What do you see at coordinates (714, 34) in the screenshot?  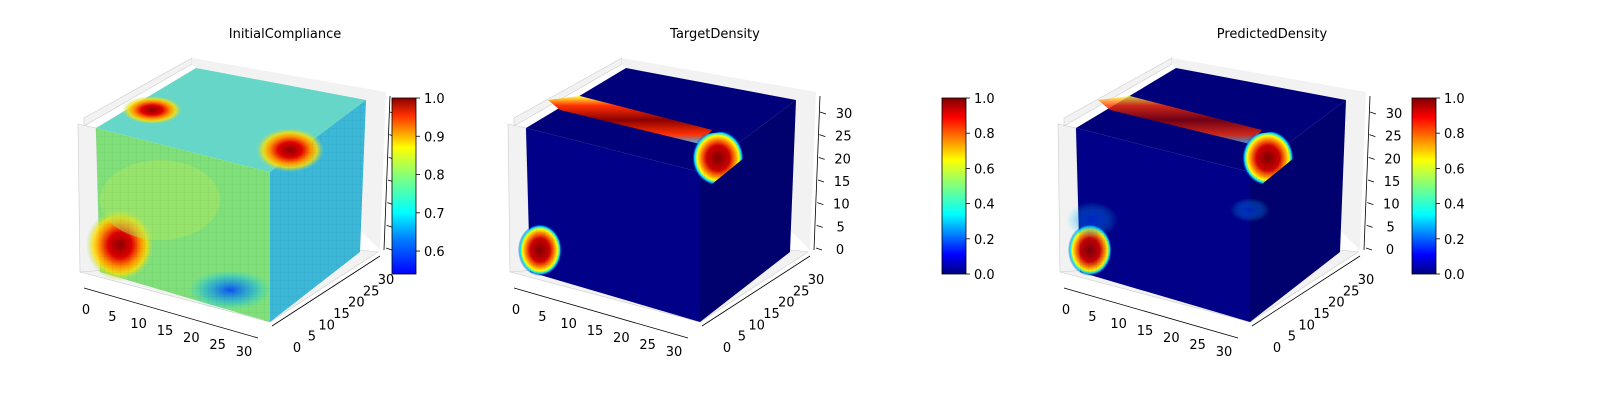 I see `chart-title: TargetDensity` at bounding box center [714, 34].